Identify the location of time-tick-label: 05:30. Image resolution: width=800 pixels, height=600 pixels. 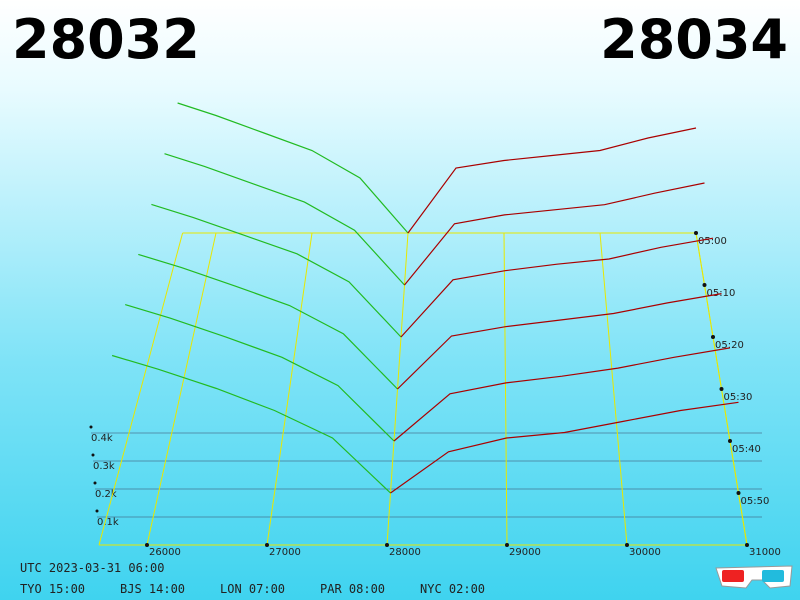
(738, 397).